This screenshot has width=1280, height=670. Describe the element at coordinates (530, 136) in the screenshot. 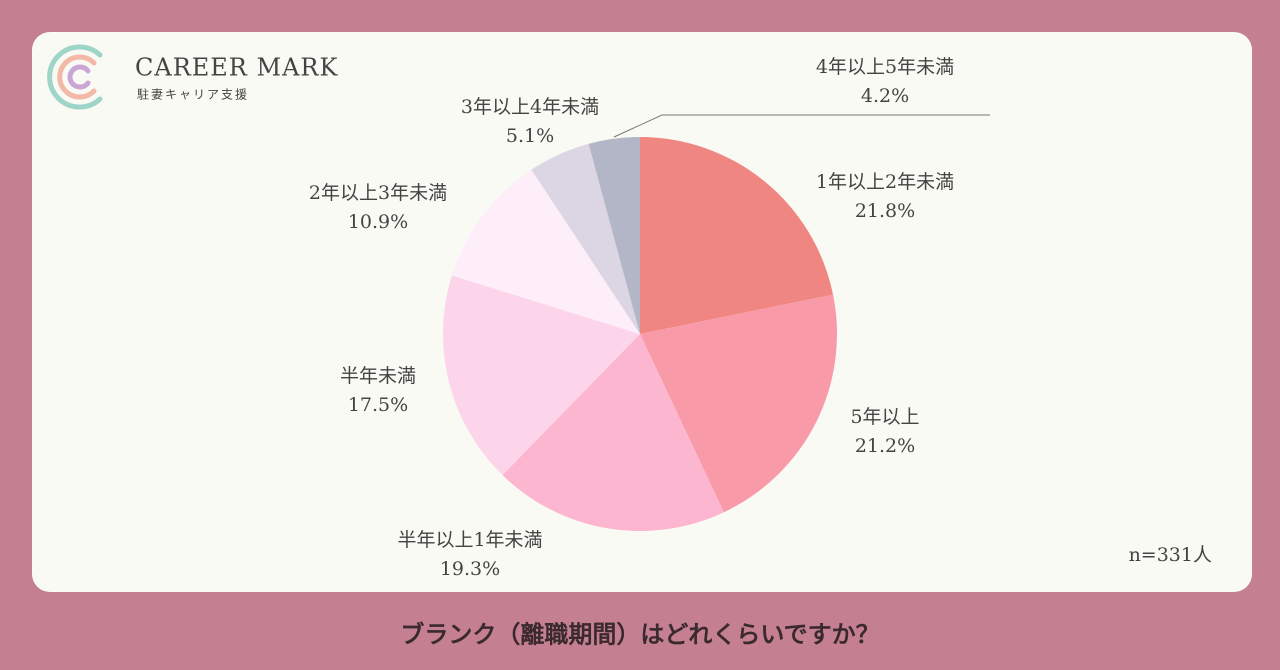

I see `slice-value: 5.1%` at that location.